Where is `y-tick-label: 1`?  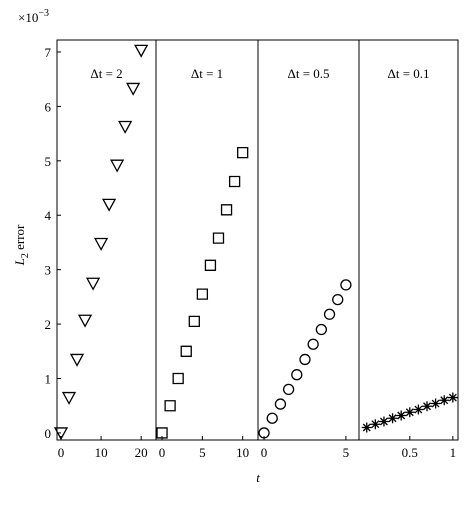
y-tick-label: 1 is located at coordinates (48, 379).